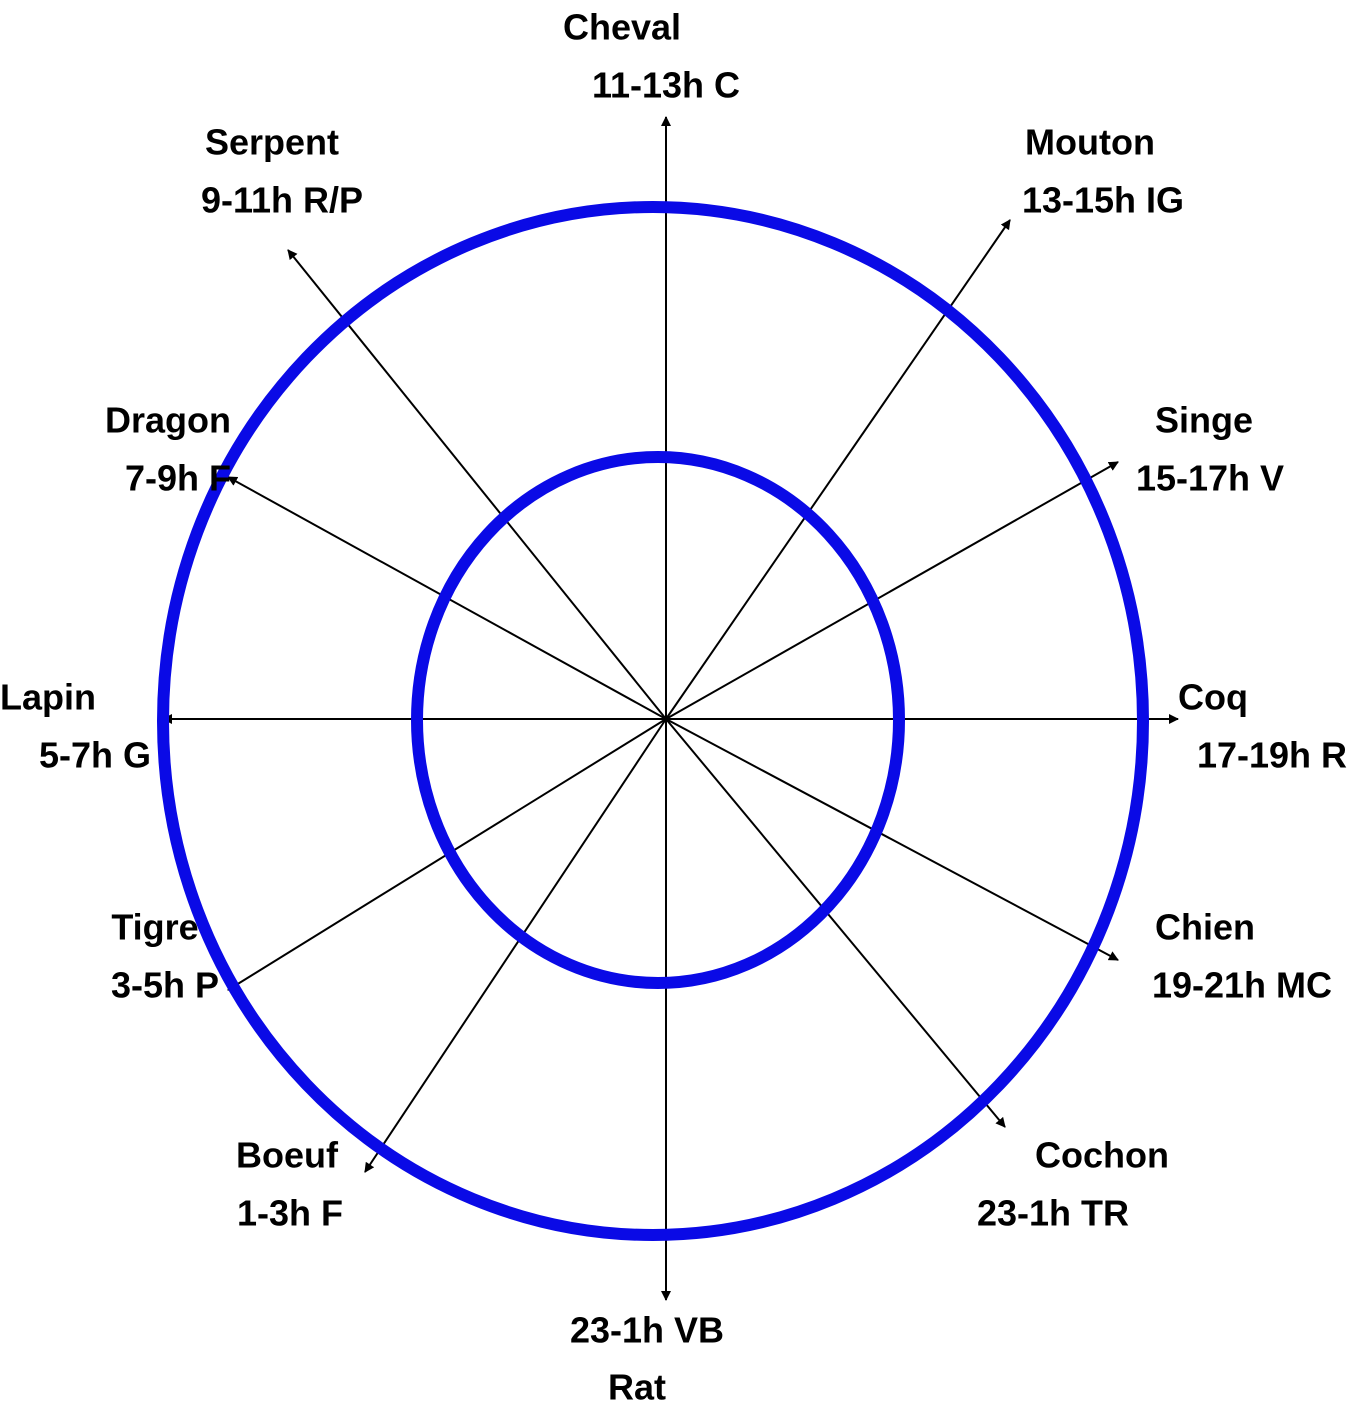 The height and width of the screenshot is (1408, 1368). I want to click on node-name: Boeuf, so click(287, 1155).